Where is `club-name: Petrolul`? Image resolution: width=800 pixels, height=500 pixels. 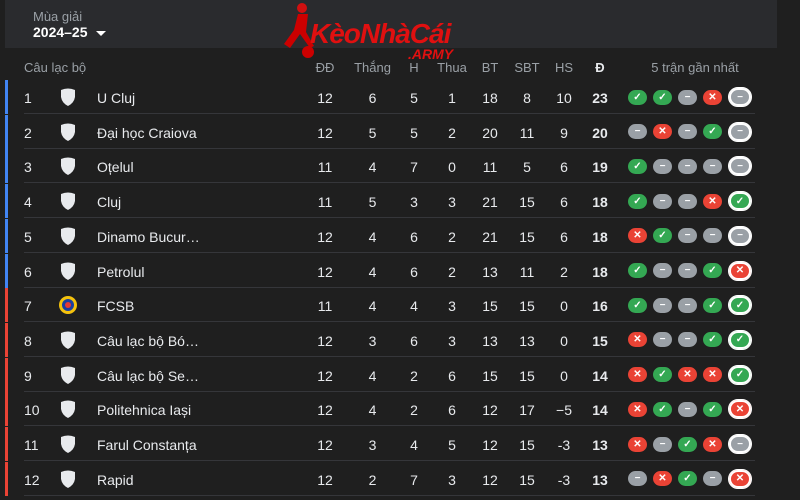
club-name: Petrolul is located at coordinates (121, 271).